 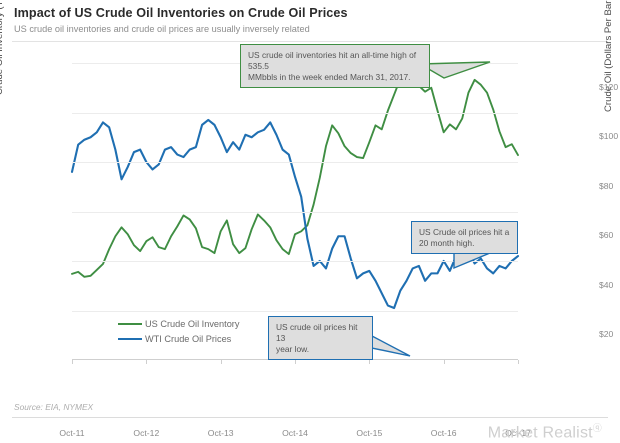 What do you see at coordinates (447, 243) in the screenshot?
I see `callout-price-high-line2: 20 month high.` at bounding box center [447, 243].